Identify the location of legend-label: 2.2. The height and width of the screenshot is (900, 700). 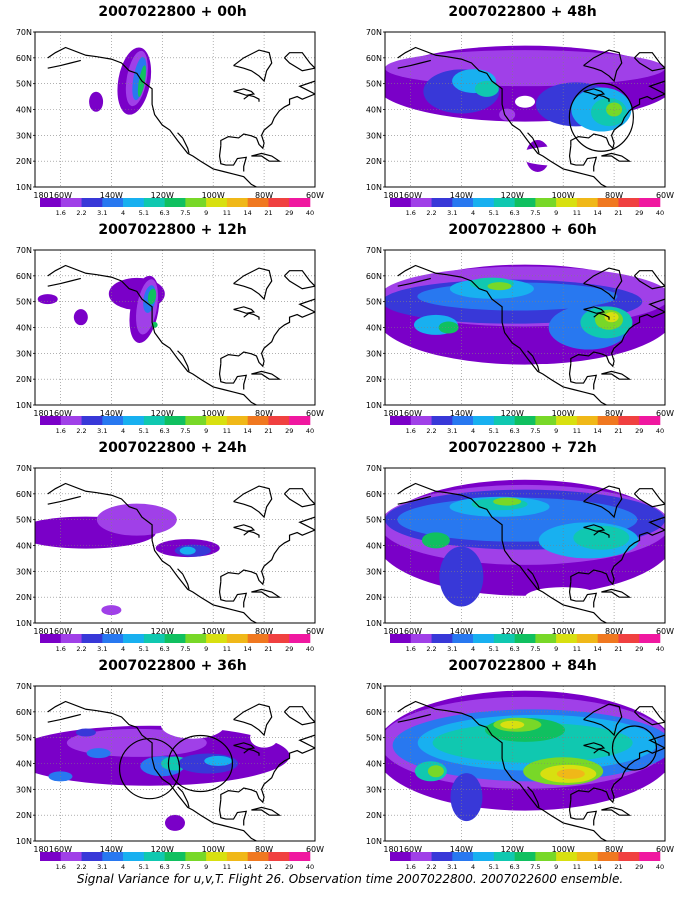
(81, 649).